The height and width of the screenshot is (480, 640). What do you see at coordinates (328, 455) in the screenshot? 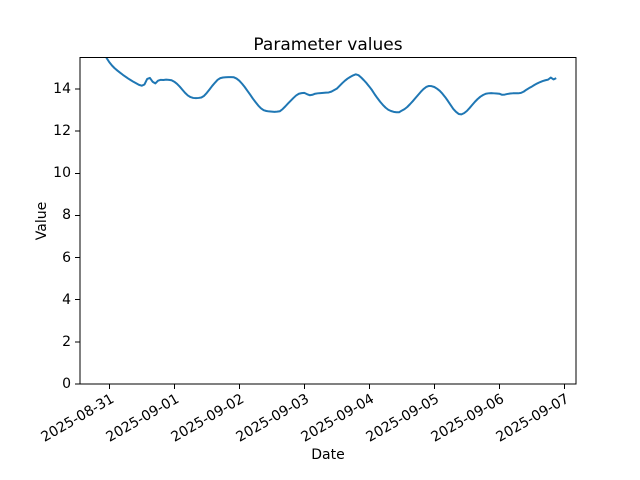
I see `x-axis-label: Date` at bounding box center [328, 455].